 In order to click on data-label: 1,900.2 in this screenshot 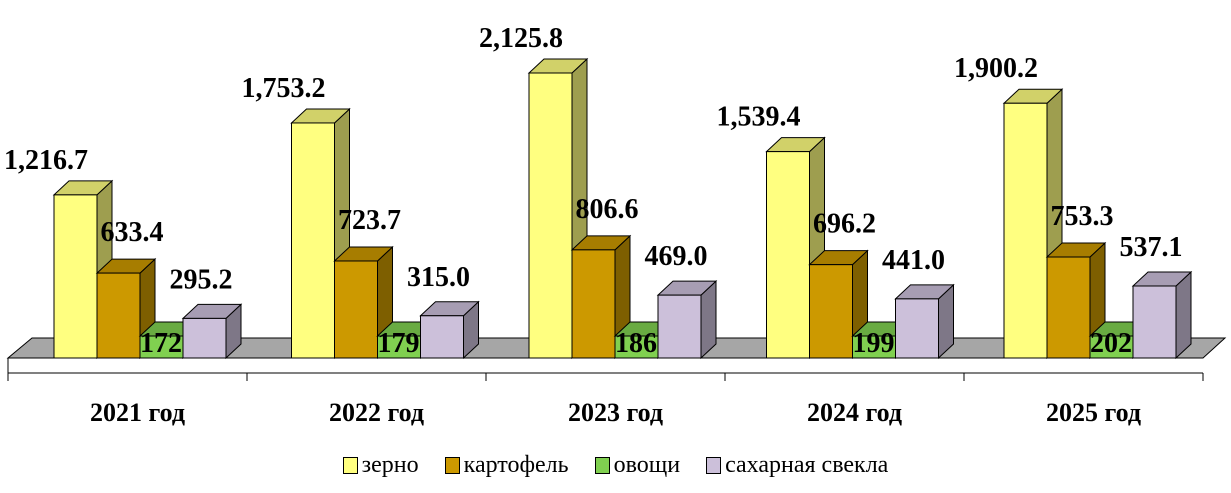, I will do `click(996, 68)`.